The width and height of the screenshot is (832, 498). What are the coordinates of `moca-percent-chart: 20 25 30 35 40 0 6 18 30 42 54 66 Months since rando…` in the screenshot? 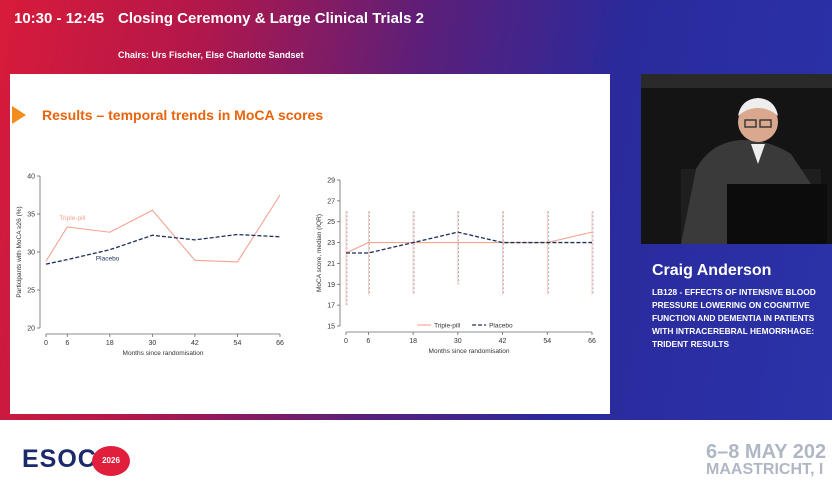 It's located at (150, 266).